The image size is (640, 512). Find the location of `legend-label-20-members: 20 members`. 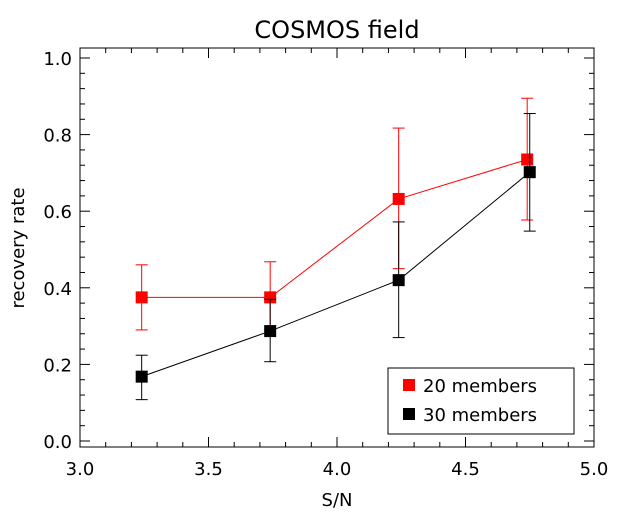

legend-label-20-members: 20 members is located at coordinates (480, 386).